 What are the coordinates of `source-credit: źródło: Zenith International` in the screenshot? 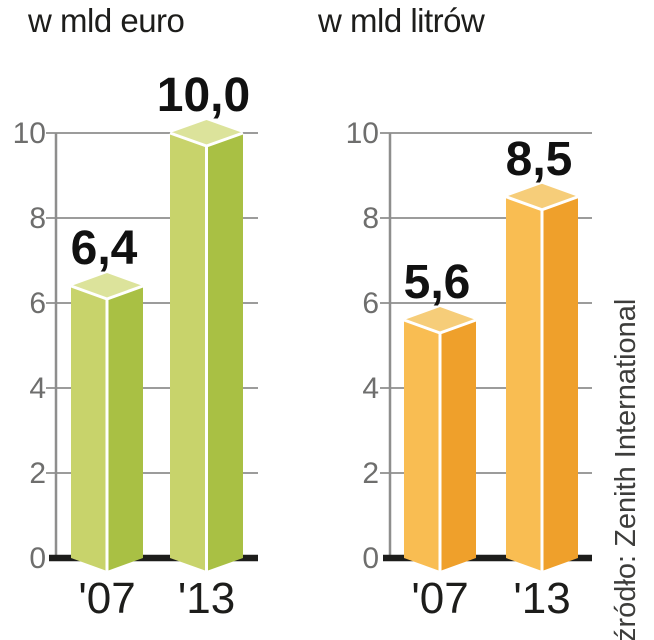 It's located at (626, 469).